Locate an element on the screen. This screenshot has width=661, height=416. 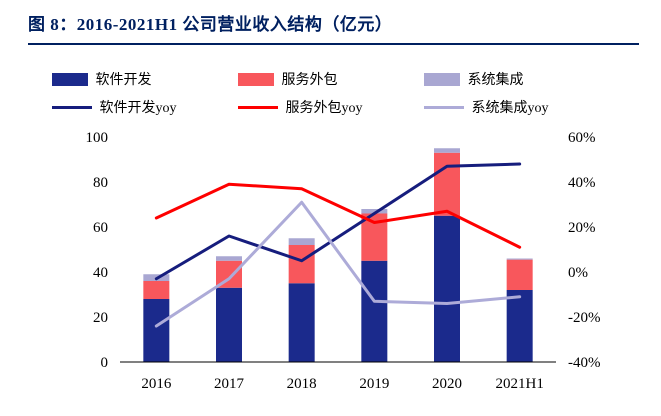
left-axis-tick-label: 40 is located at coordinates (100, 273).